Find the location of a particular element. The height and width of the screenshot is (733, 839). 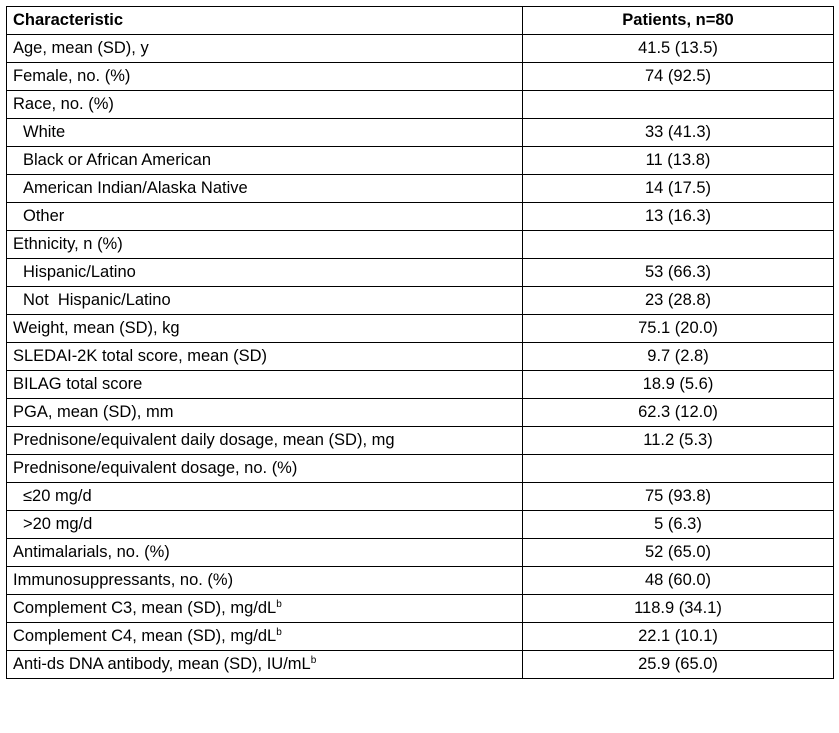

label-cell: SLEDAI-2K total score, mean (SD) is located at coordinates (264, 356).